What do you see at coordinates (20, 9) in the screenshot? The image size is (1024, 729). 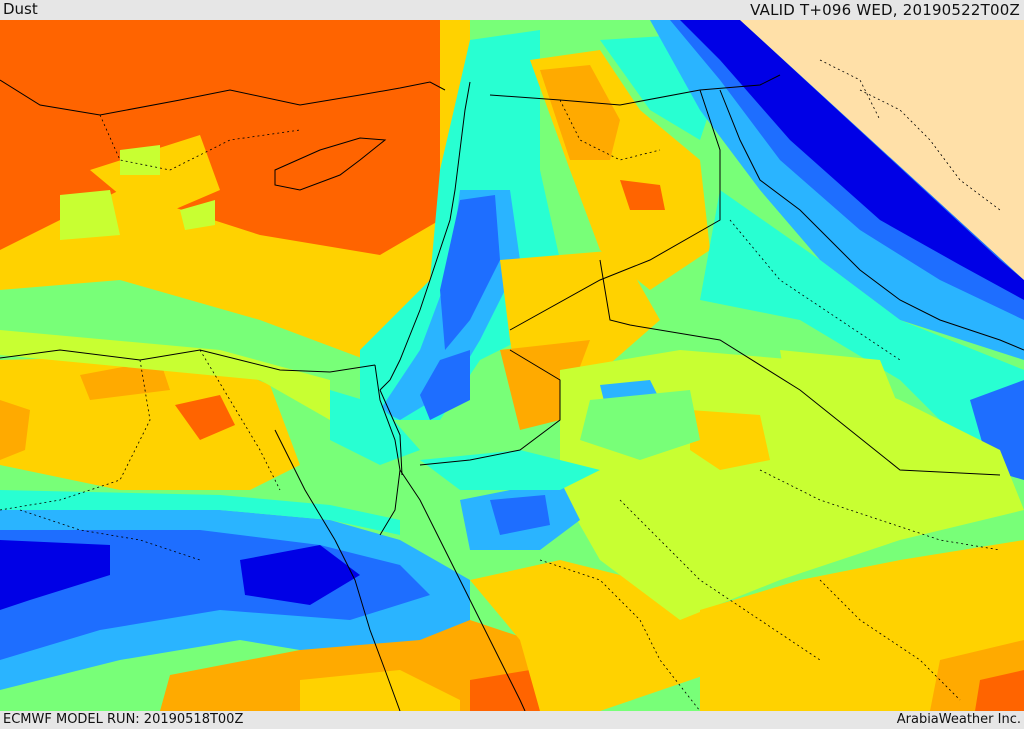 I see `field-title: Dust` at bounding box center [20, 9].